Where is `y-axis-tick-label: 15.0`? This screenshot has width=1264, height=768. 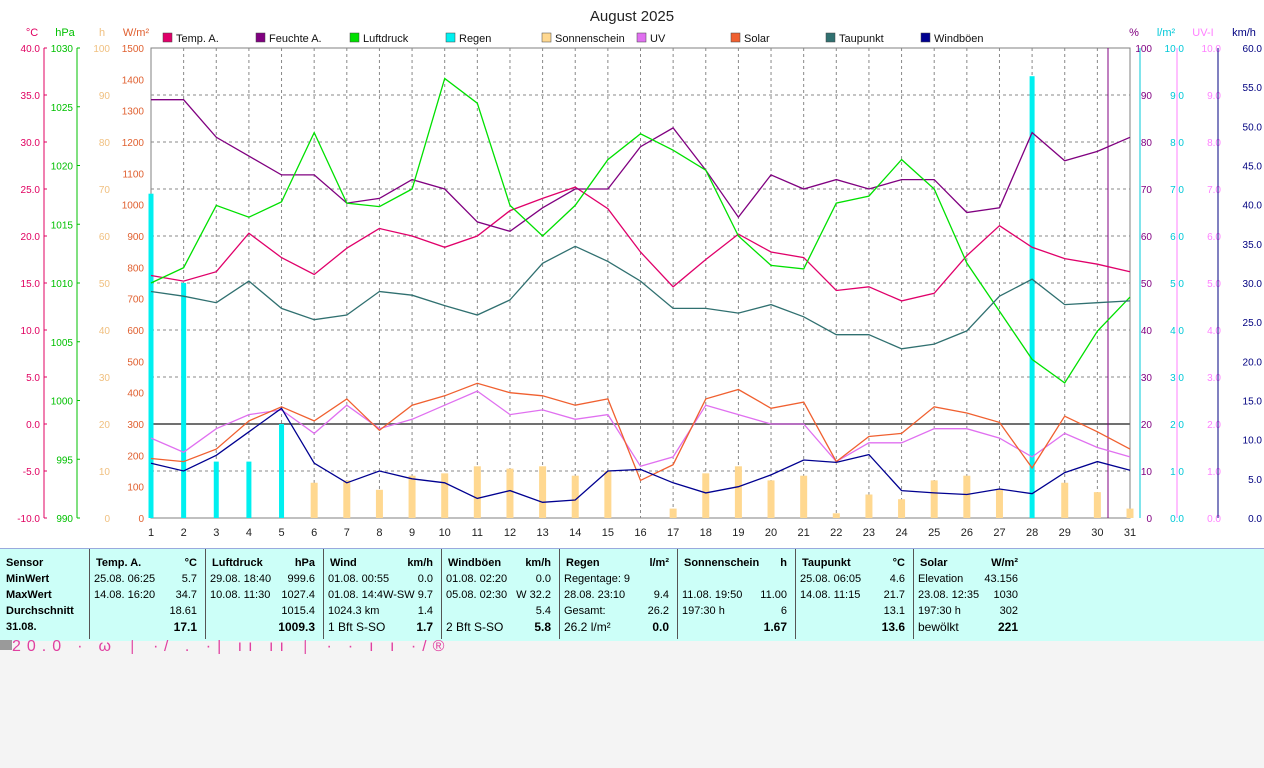 y-axis-tick-label: 15.0 is located at coordinates (31, 284).